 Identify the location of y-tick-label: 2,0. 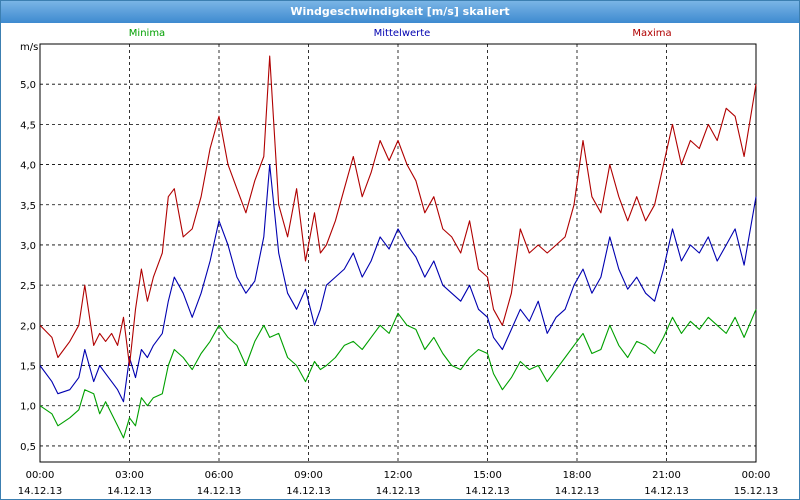
(28, 326).